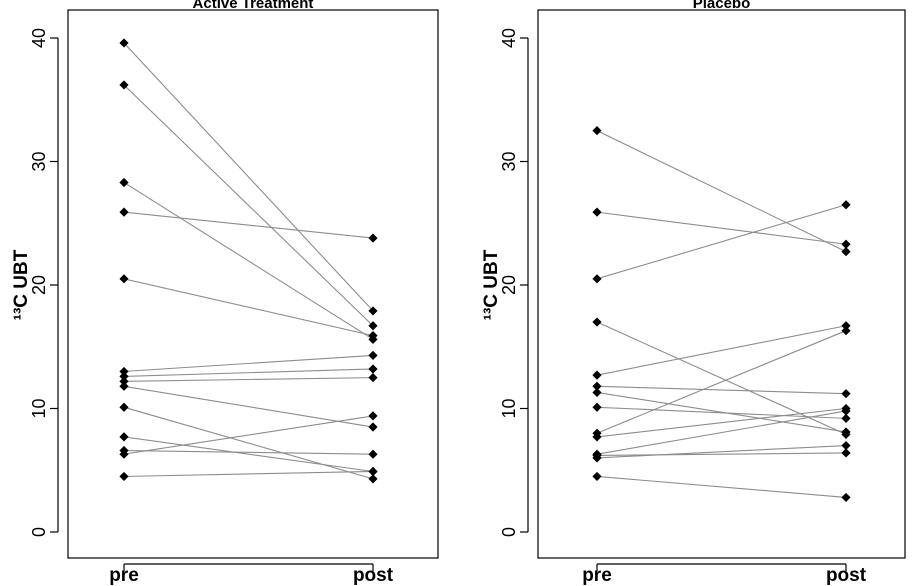 This screenshot has width=912, height=586. Describe the element at coordinates (253, 6) in the screenshot. I see `panel-title: Active Treatment` at that location.